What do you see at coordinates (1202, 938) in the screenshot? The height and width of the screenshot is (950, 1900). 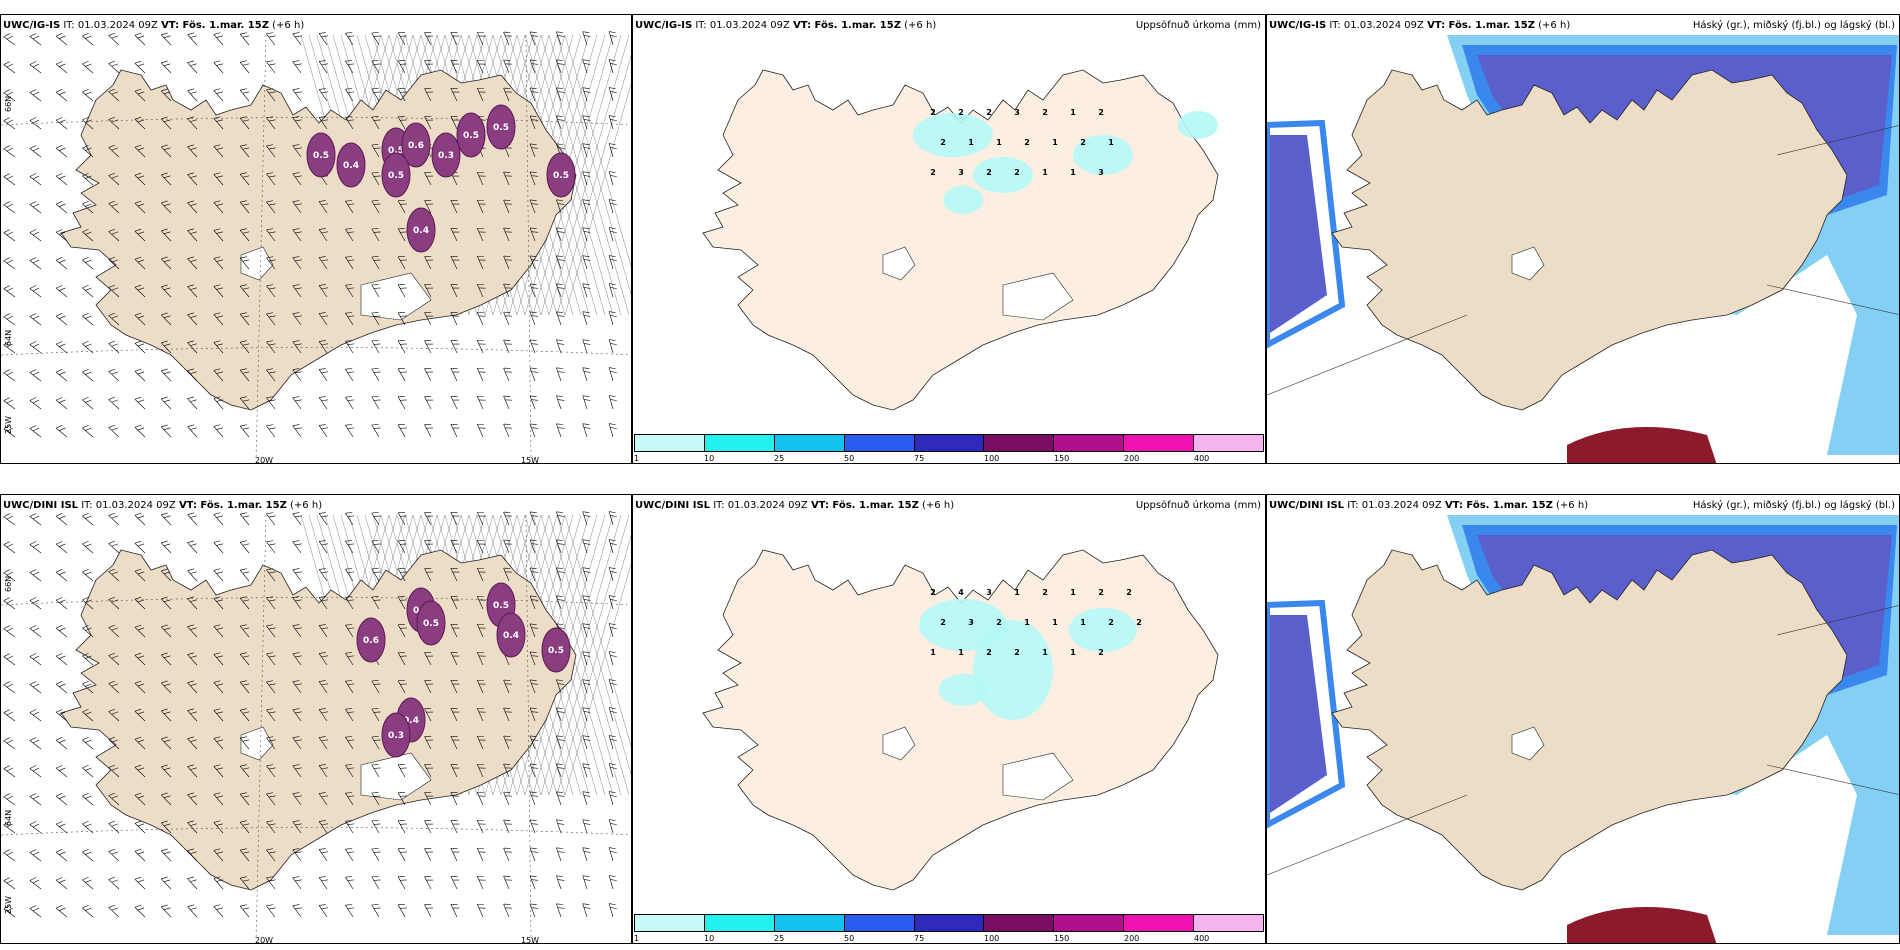 I see `colorbar-tick: 400` at bounding box center [1202, 938].